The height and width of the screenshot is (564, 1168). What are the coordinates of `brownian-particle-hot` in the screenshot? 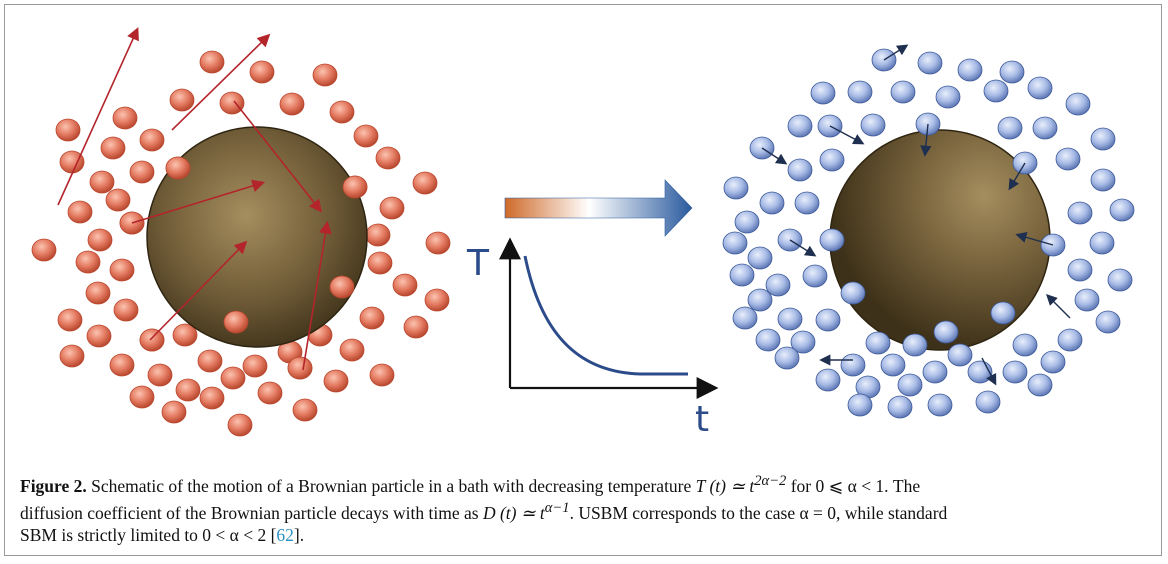 It's located at (257, 237).